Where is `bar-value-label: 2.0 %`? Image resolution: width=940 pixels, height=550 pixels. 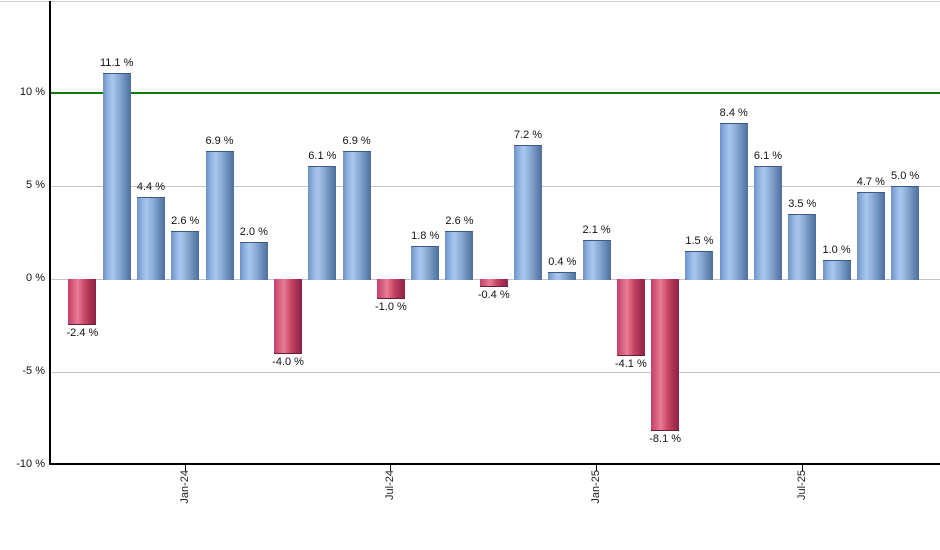 bar-value-label: 2.0 % is located at coordinates (253, 231).